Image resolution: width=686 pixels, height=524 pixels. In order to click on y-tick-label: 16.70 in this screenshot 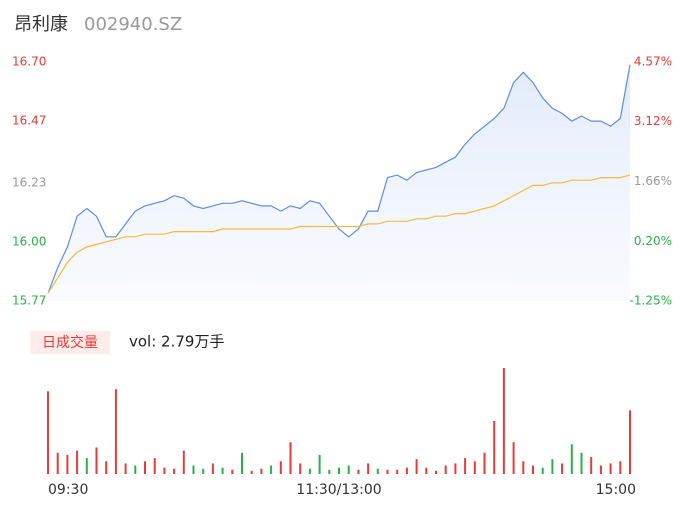, I will do `click(29, 62)`.